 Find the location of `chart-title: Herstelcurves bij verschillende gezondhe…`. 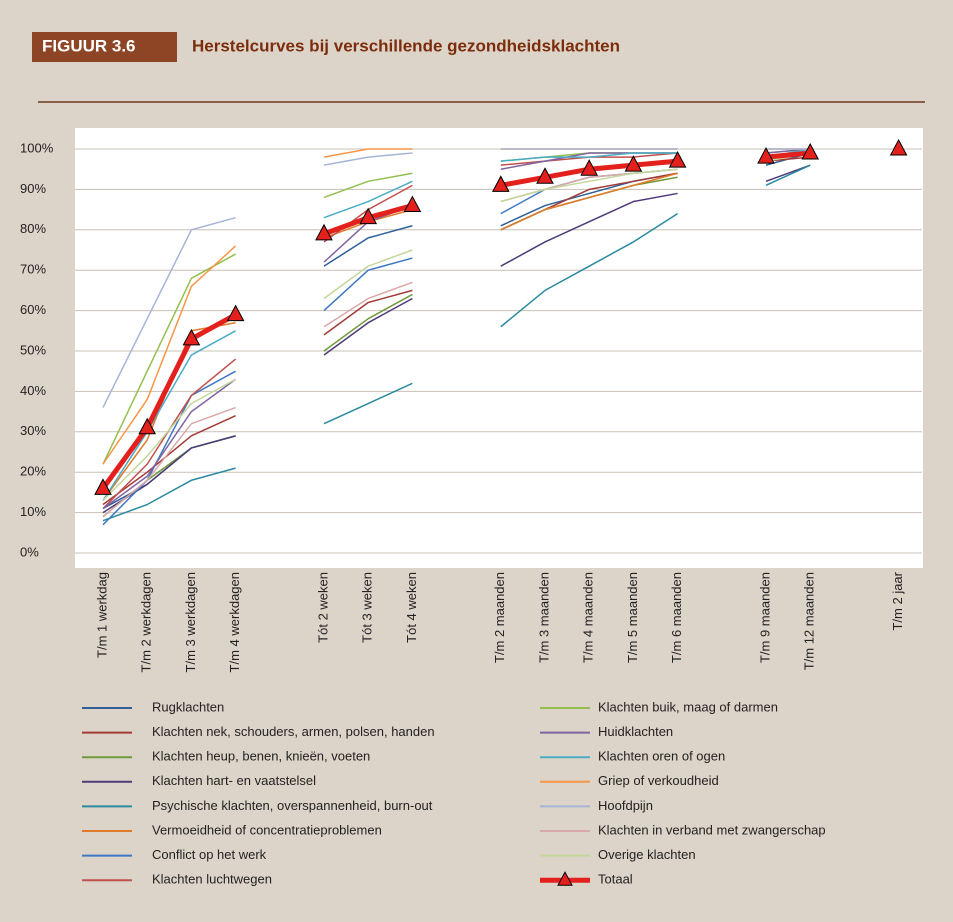

chart-title: Herstelcurves bij verschillende gezondhe… is located at coordinates (406, 45).